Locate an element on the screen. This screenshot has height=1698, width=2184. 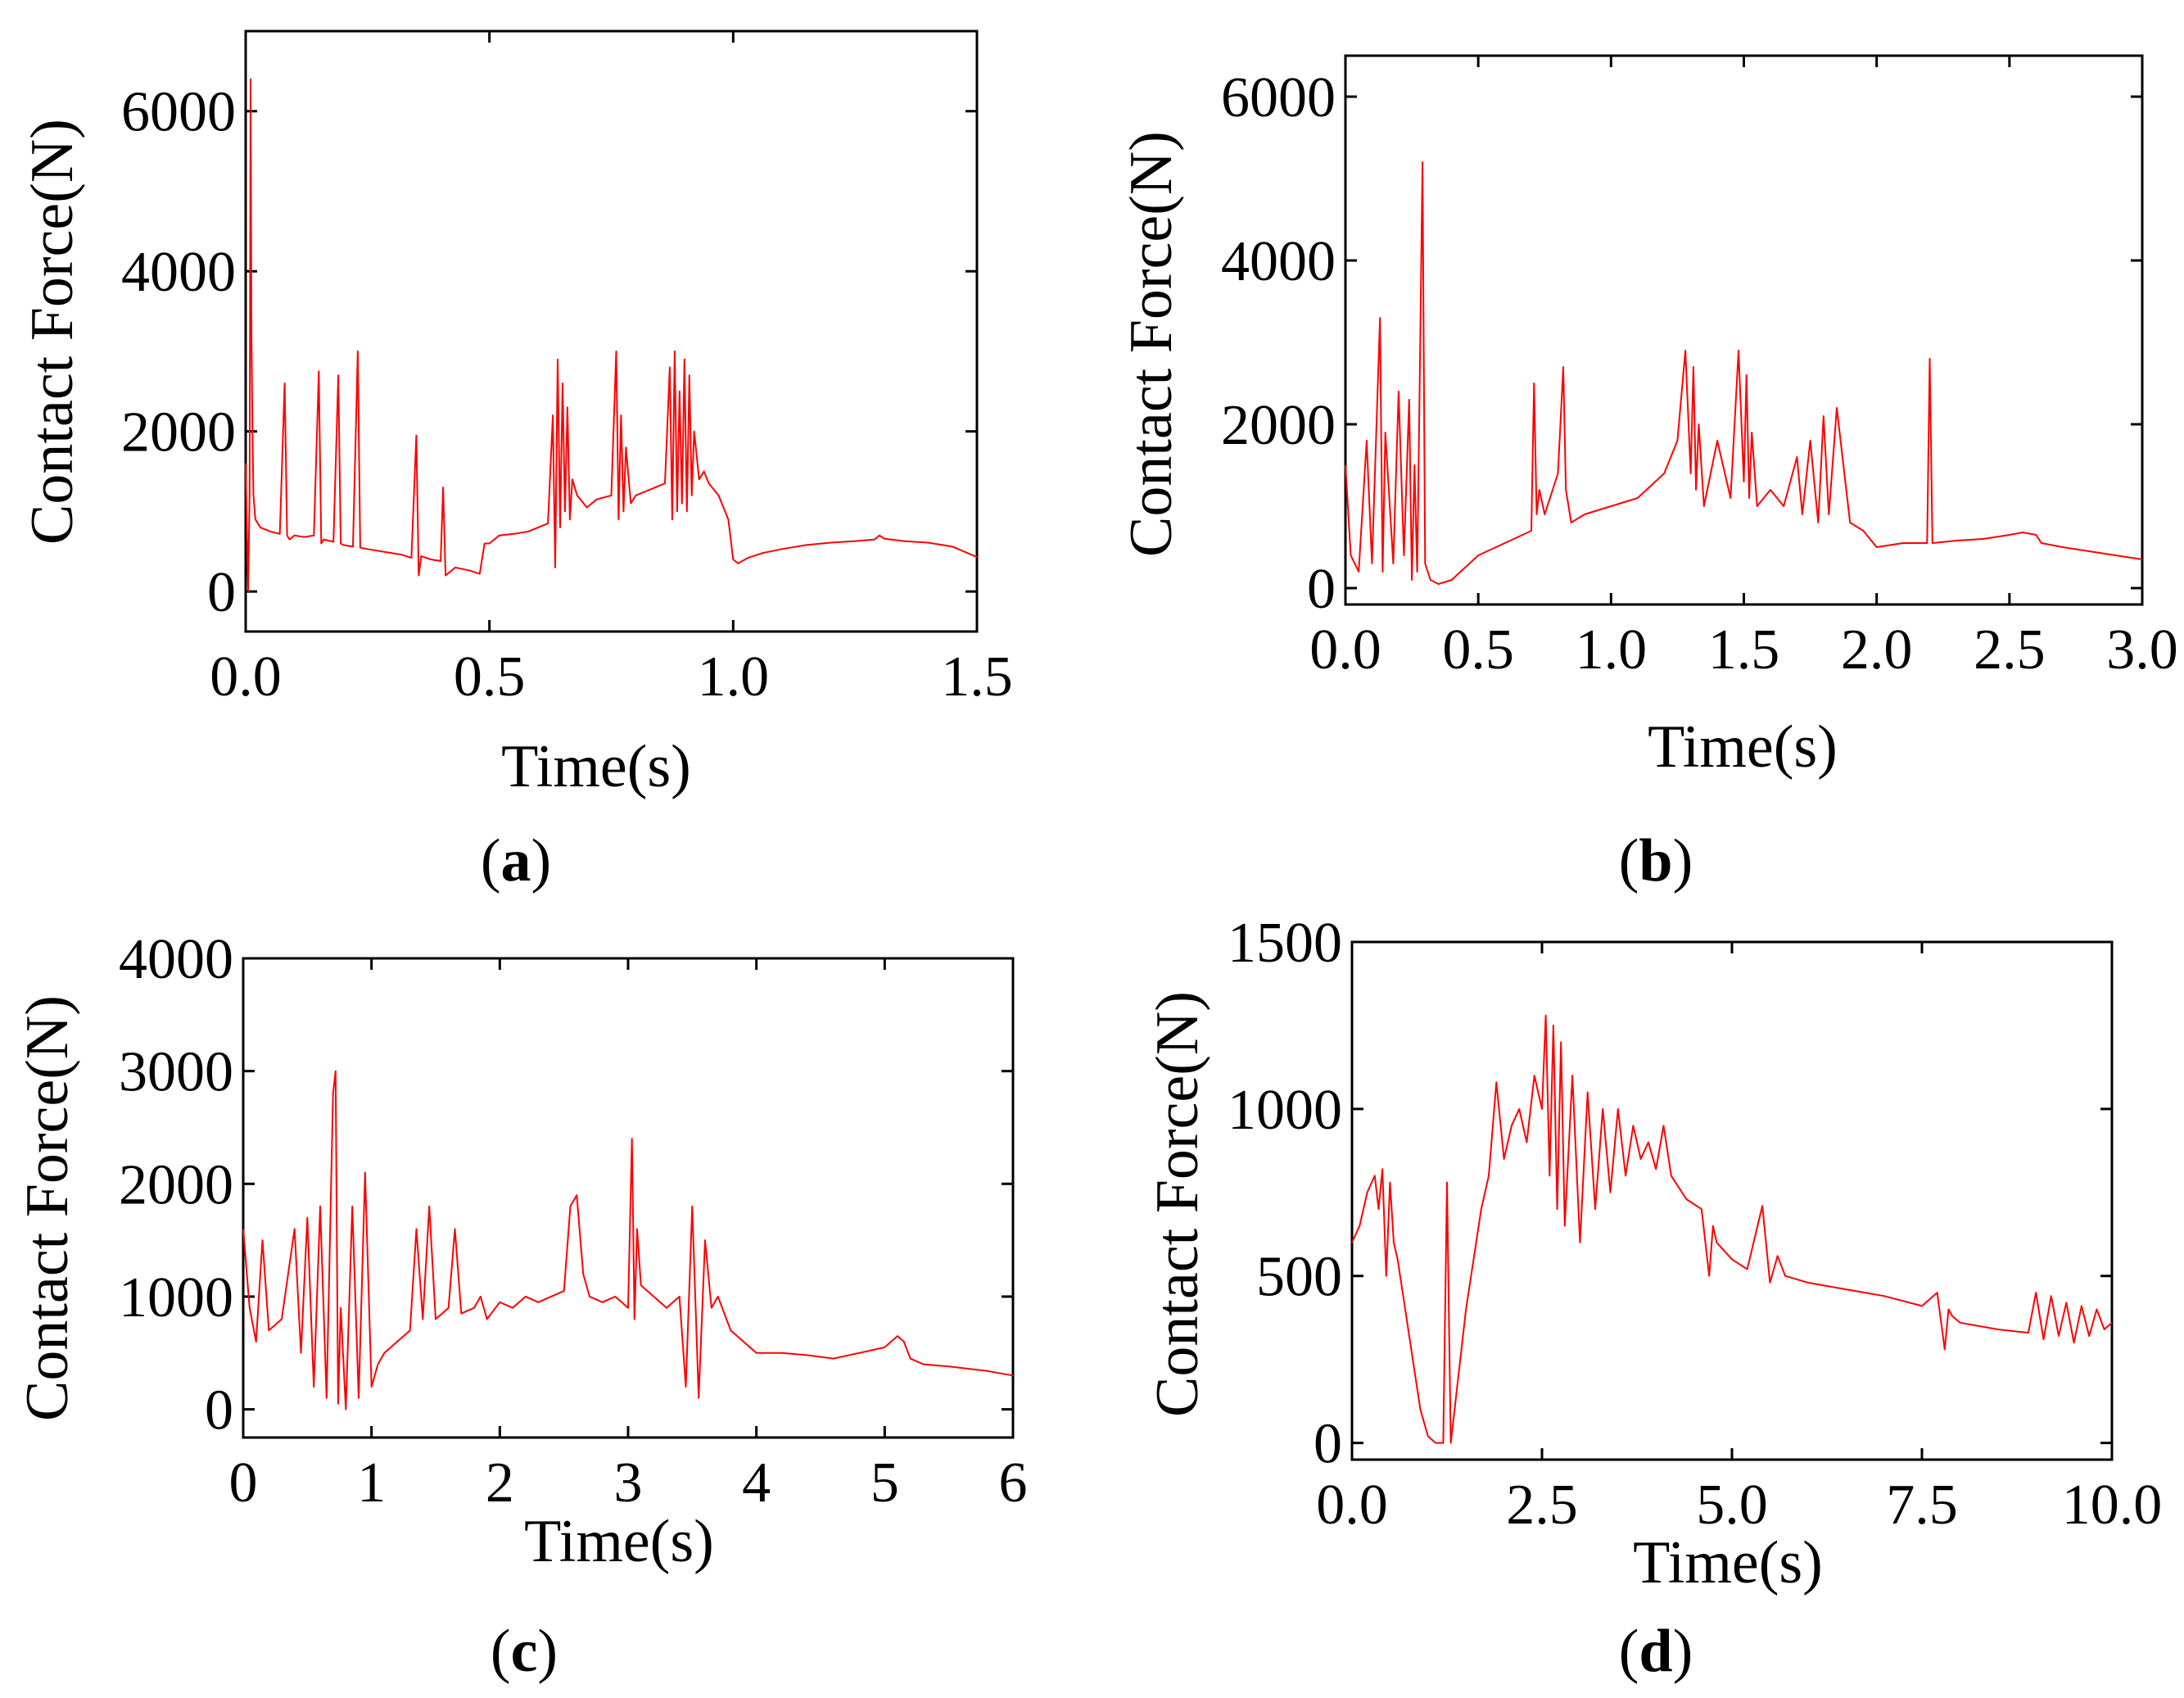
panel-caption: (b) is located at coordinates (1656, 861).